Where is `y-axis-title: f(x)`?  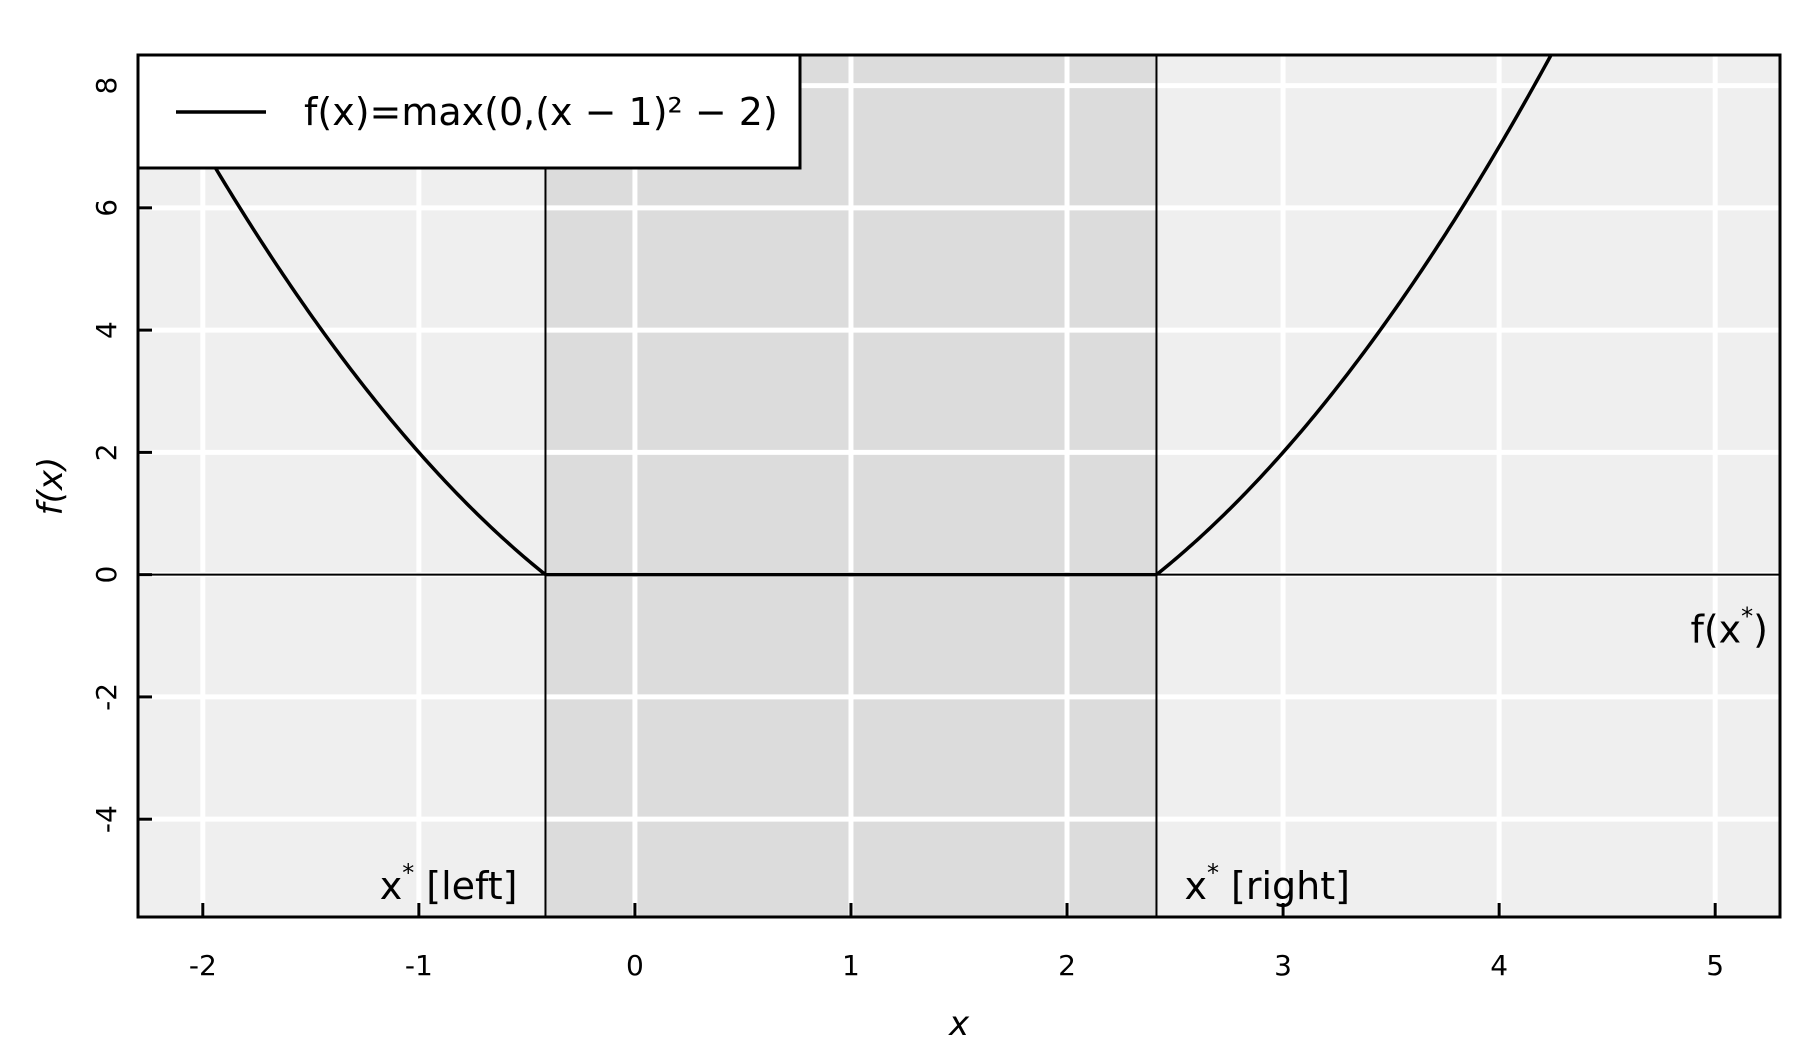
y-axis-title: f(x) is located at coordinates (51, 486).